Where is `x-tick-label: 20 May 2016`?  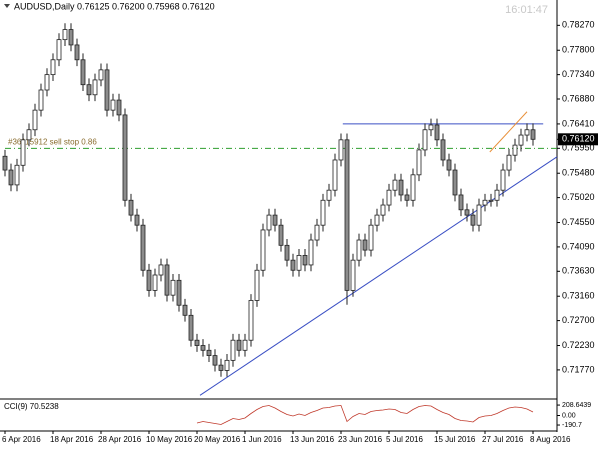
x-tick-label: 20 May 2016 is located at coordinates (217, 439).